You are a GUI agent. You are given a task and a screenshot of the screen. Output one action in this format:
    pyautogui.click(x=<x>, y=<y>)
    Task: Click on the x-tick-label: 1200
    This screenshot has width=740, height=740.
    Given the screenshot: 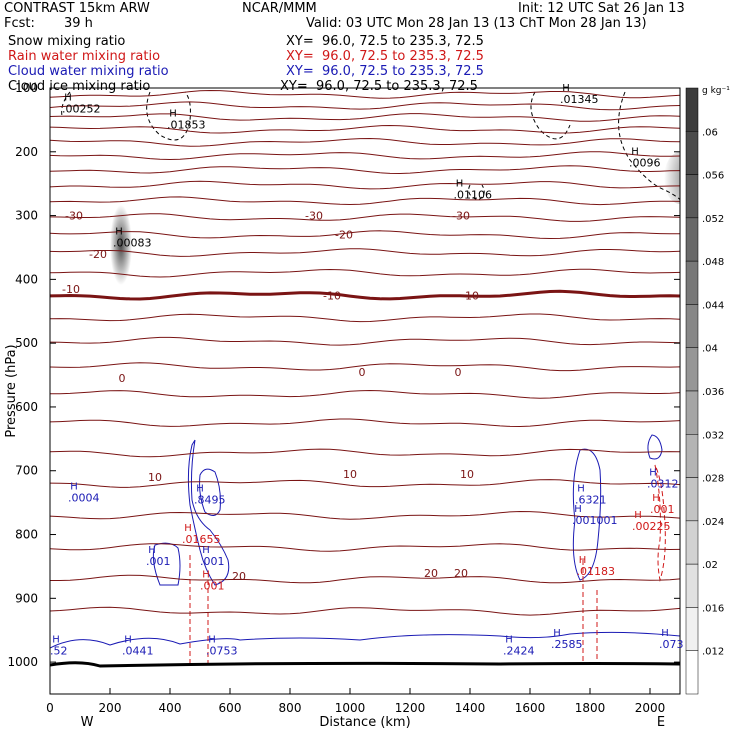 What is the action you would take?
    pyautogui.click(x=410, y=708)
    